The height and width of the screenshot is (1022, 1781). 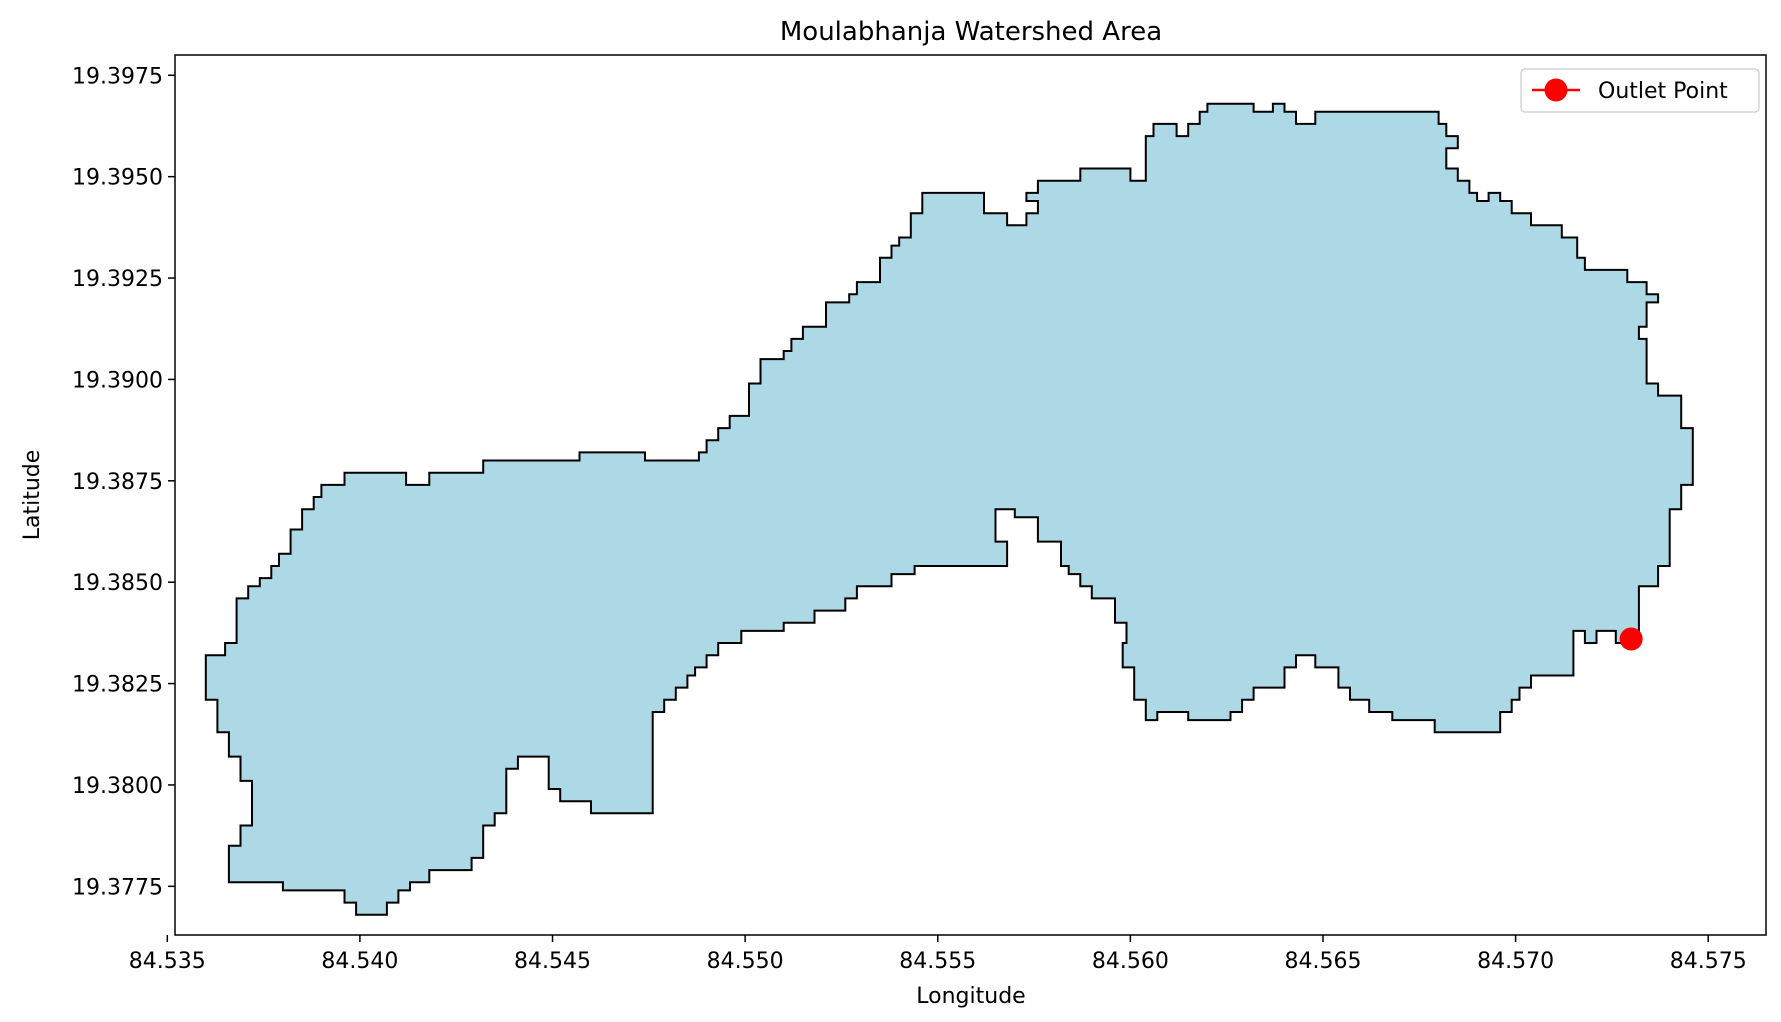 I want to click on x-tick-label: 84.545, so click(x=552, y=961).